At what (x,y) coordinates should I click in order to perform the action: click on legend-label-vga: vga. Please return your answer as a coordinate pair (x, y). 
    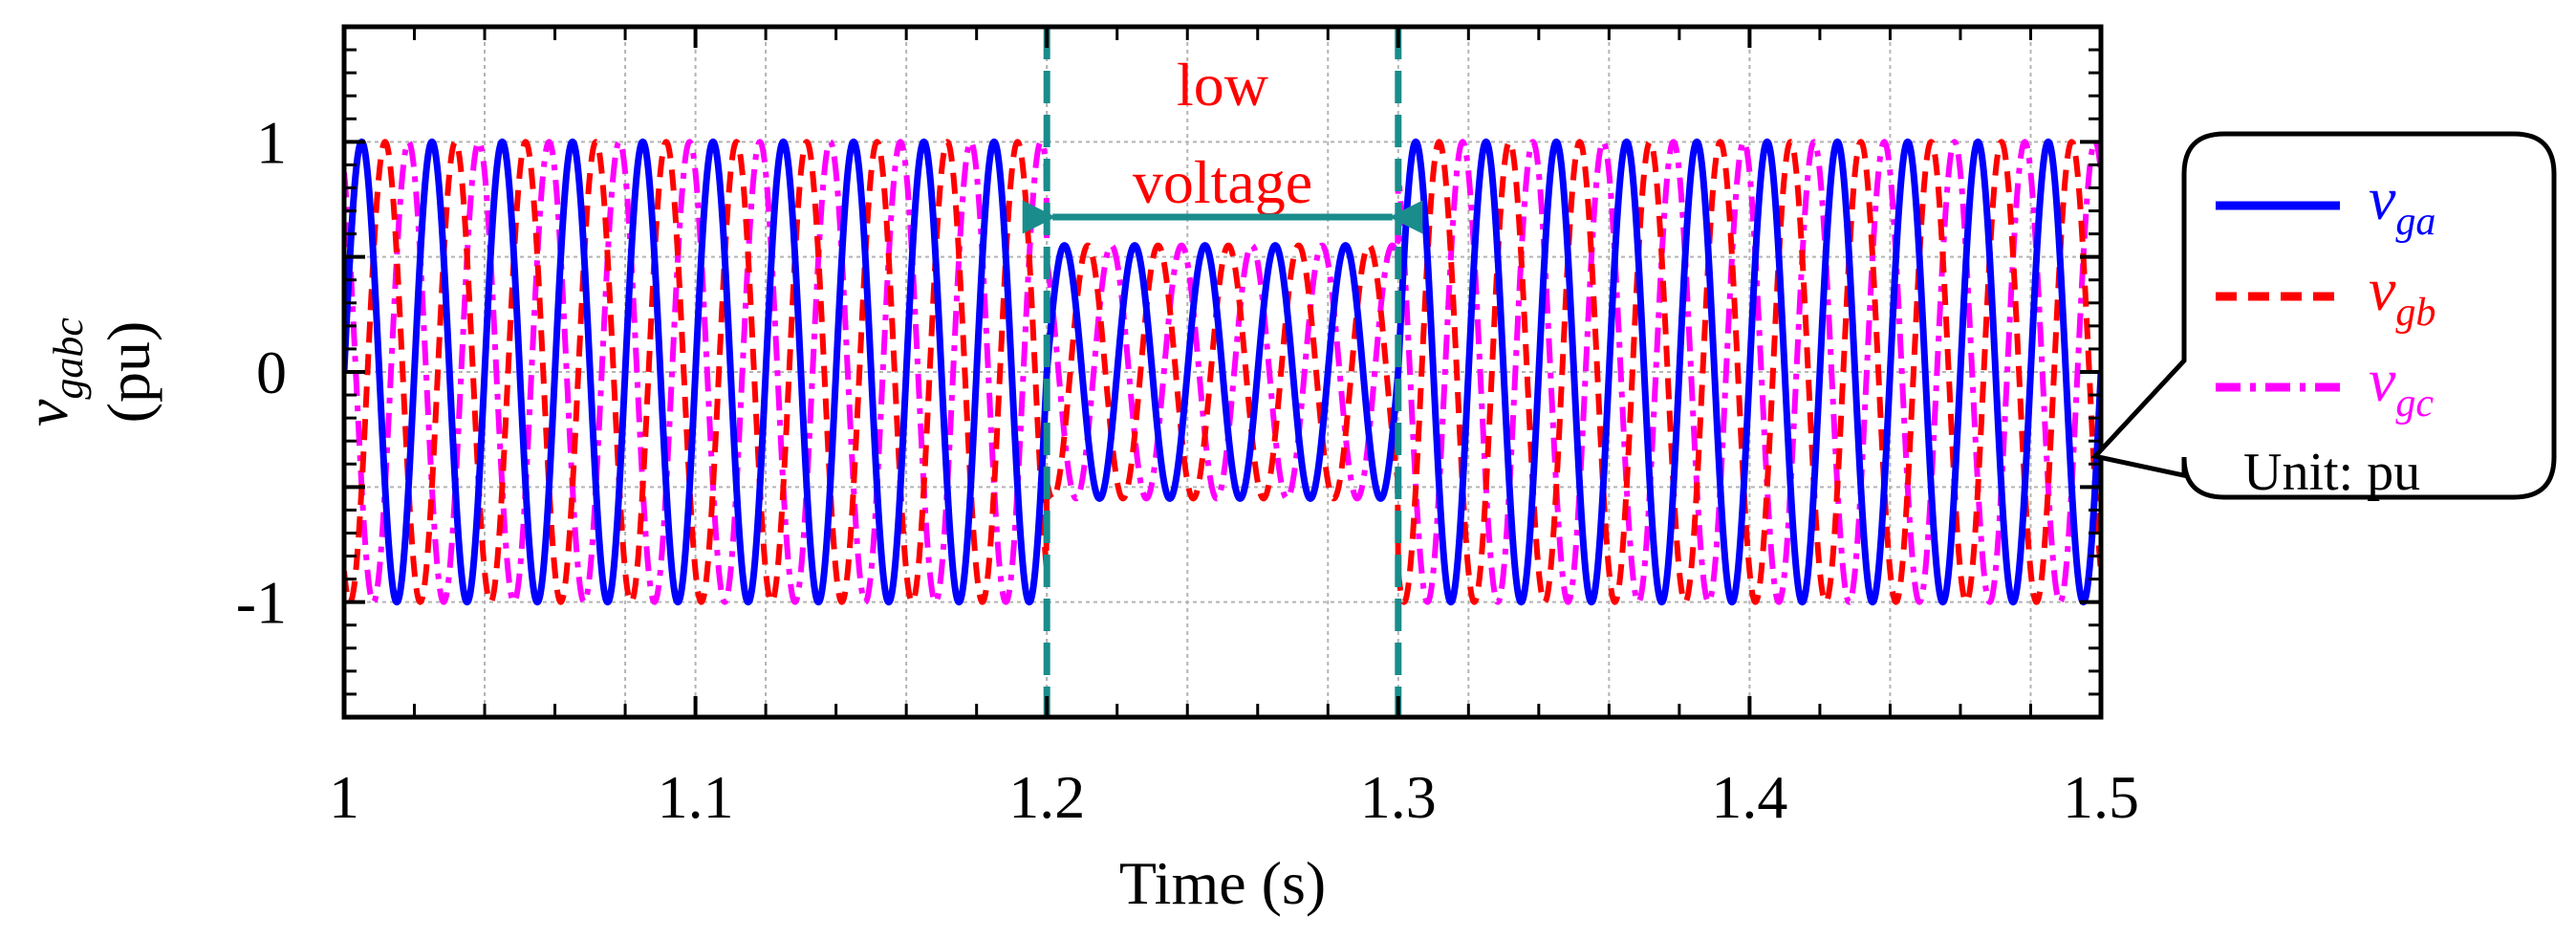
    Looking at the image, I should click on (2402, 204).